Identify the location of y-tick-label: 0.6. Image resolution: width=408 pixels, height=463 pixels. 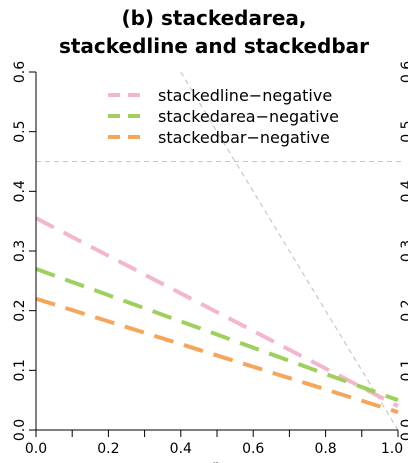
(20, 72).